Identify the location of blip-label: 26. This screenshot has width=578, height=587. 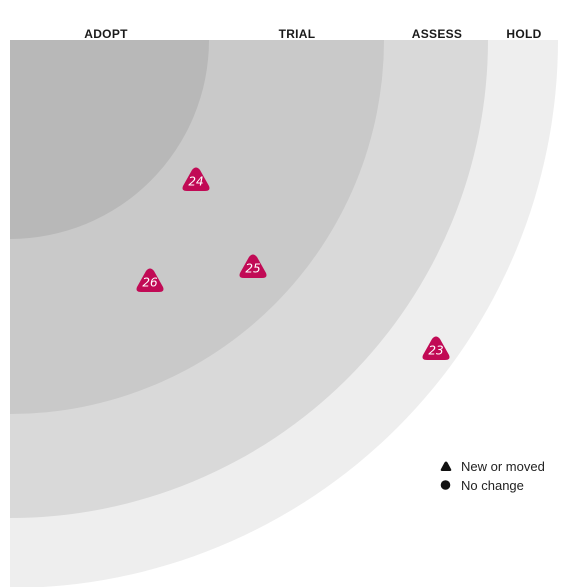
(150, 283).